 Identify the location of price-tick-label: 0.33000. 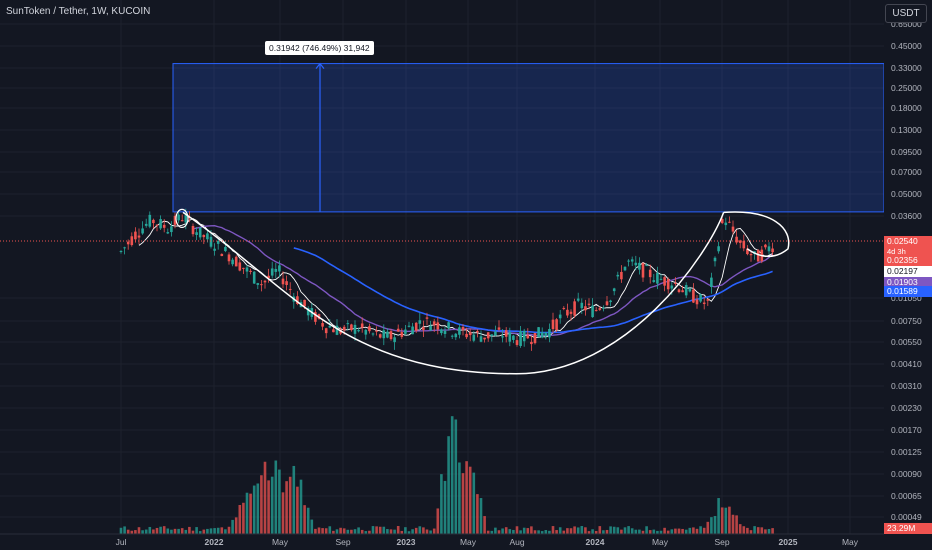
(906, 68).